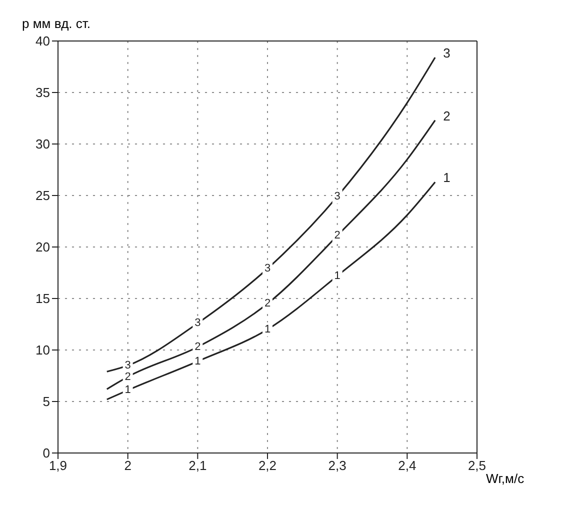 The image size is (570, 511). What do you see at coordinates (477, 466) in the screenshot?
I see `x-tick-label: 2,5` at bounding box center [477, 466].